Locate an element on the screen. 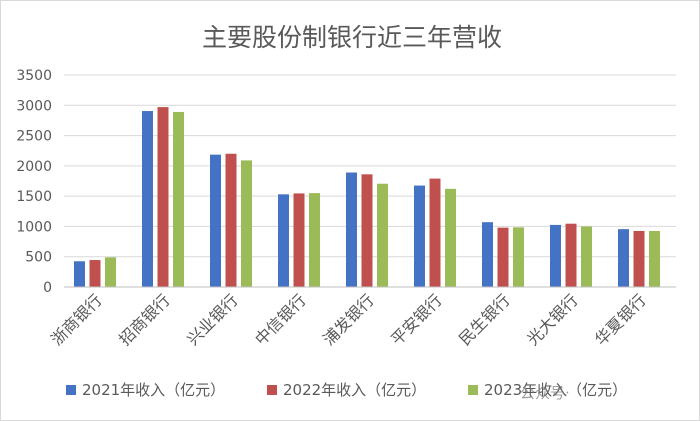 The height and width of the screenshot is (421, 700). x-tick-label: 民生银行 is located at coordinates (484, 319).